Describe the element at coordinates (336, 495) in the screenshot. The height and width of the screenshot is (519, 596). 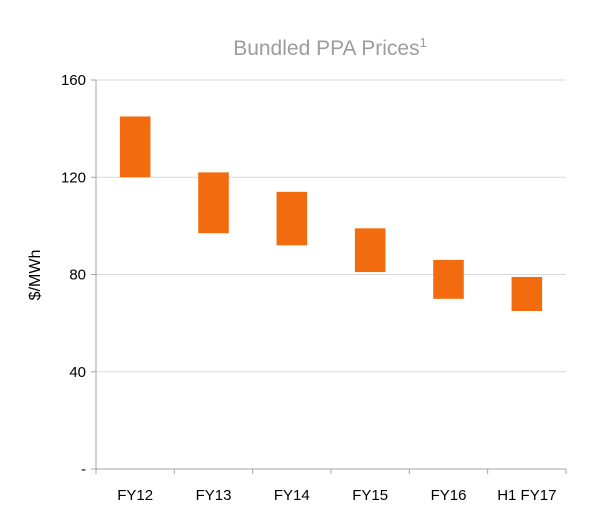
I see `x-tick-labels: FY12 FY13 FY14 FY15 FY16 H1 FY17` at that location.